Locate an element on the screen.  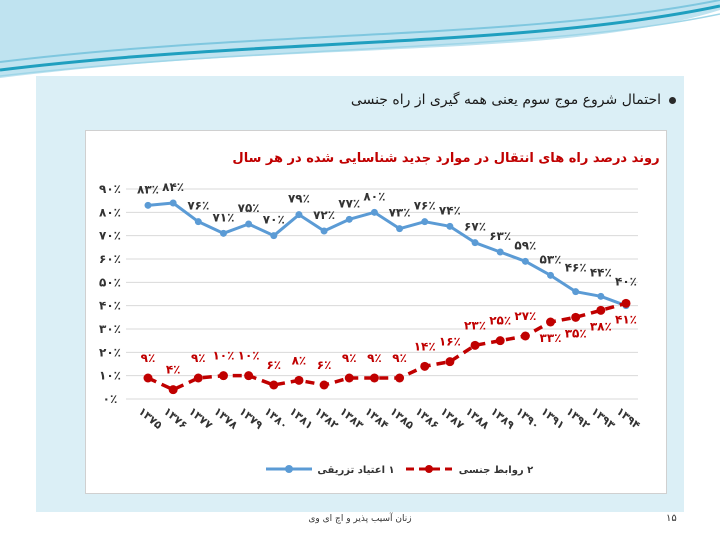
x-tick-label: ۱۳۹۳ is located at coordinates (603, 418).